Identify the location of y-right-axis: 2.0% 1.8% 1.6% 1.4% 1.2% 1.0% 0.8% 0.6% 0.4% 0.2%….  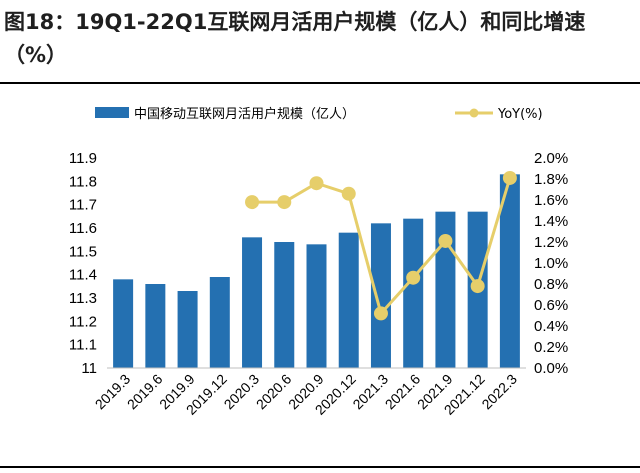
(551, 263).